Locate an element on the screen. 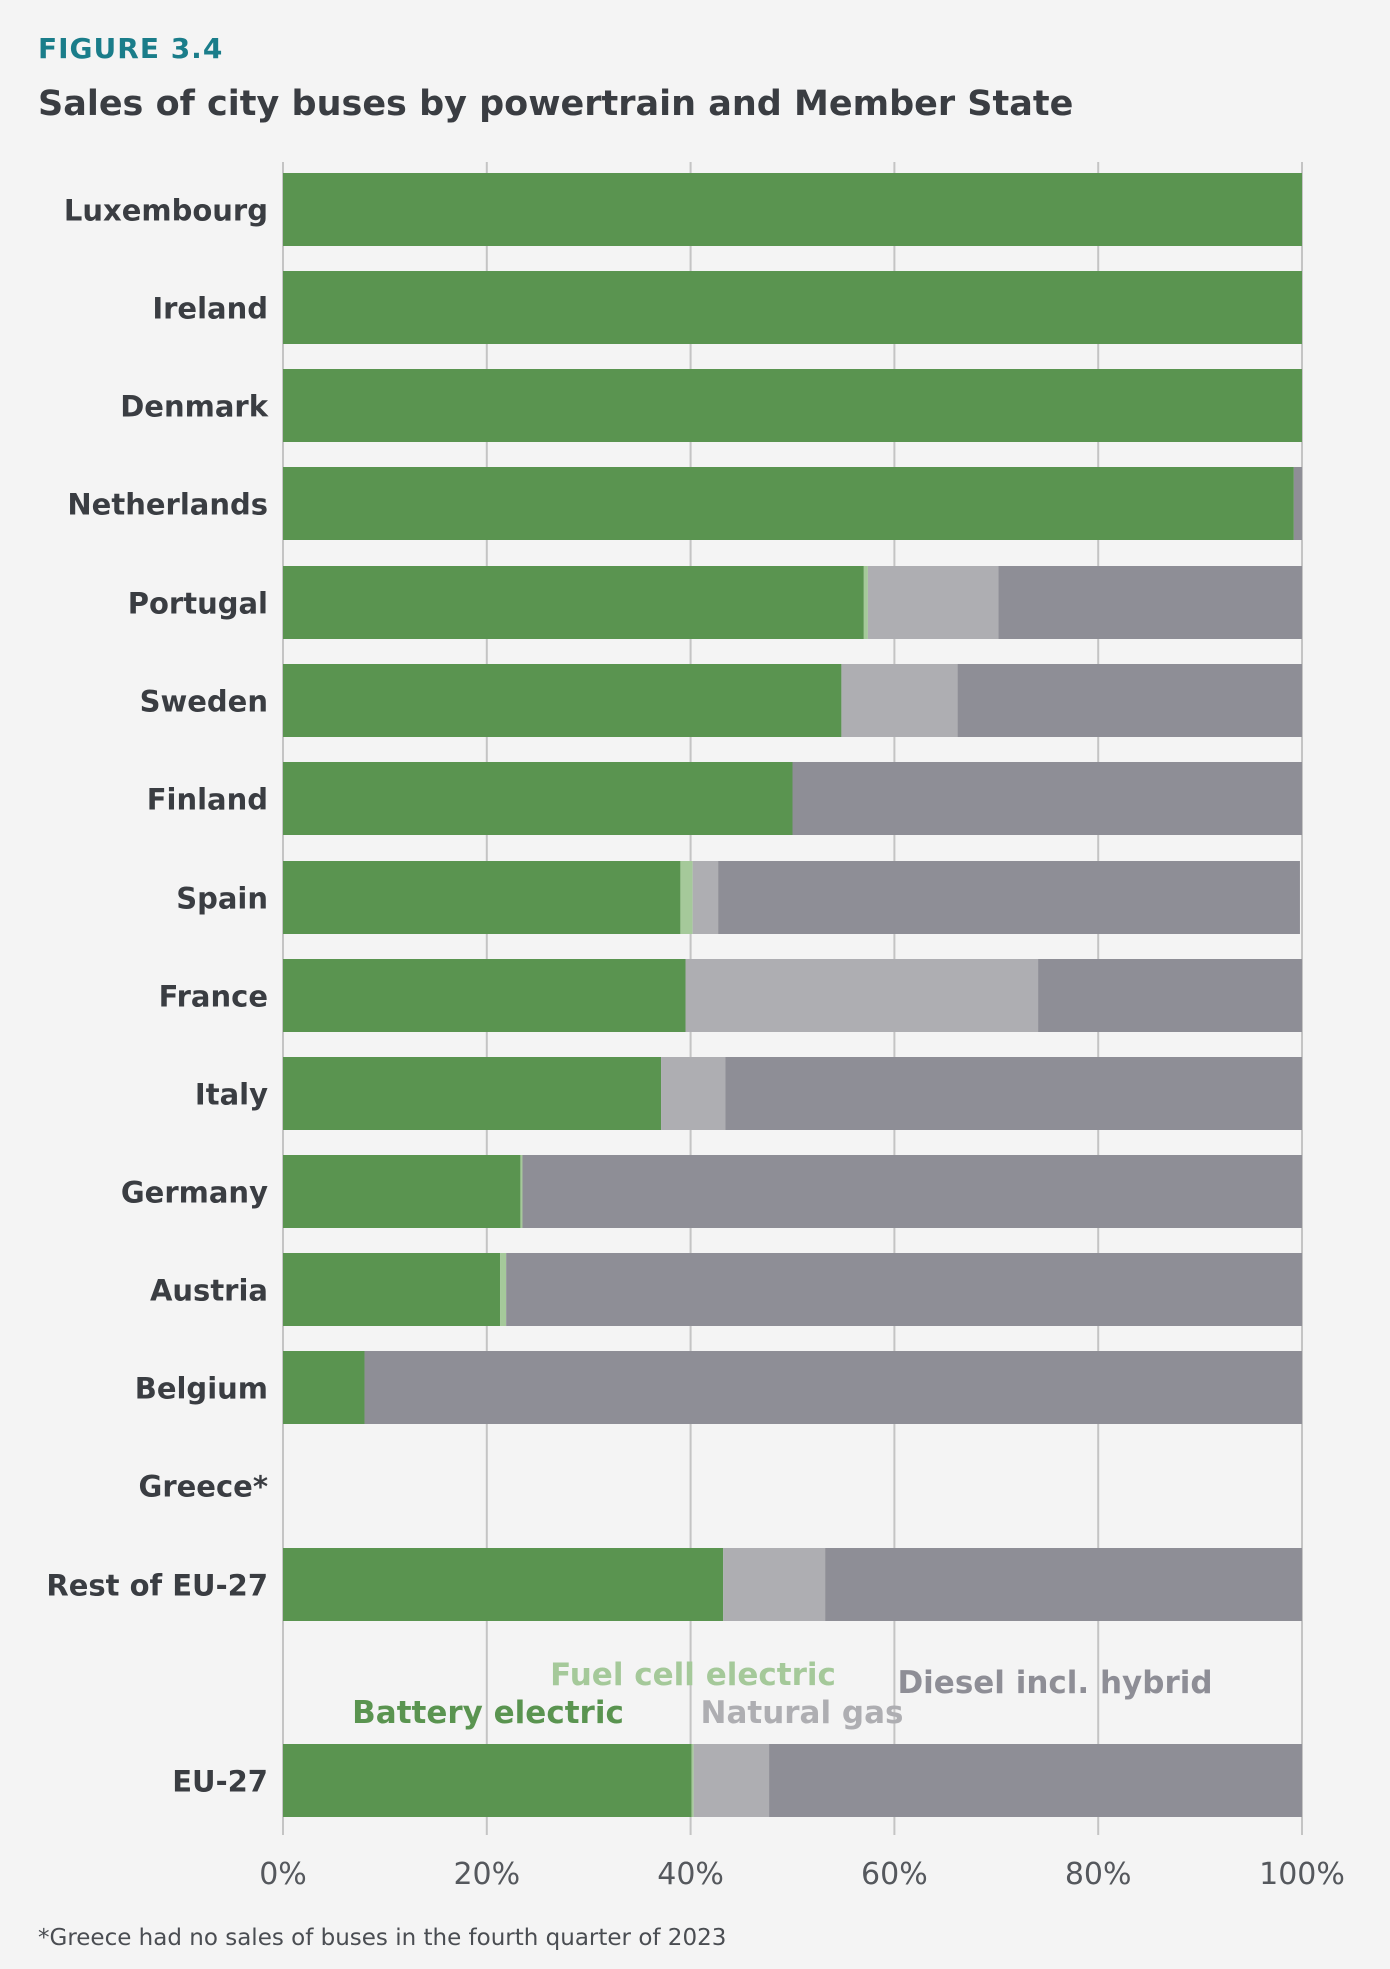 Image resolution: width=1390 pixels, height=1969 pixels. category-label: Greece* is located at coordinates (203, 1487).